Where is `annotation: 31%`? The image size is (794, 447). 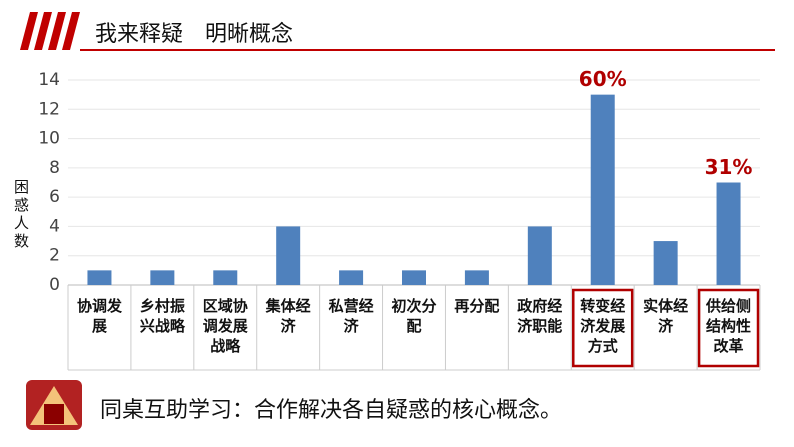 annotation: 31% is located at coordinates (729, 167).